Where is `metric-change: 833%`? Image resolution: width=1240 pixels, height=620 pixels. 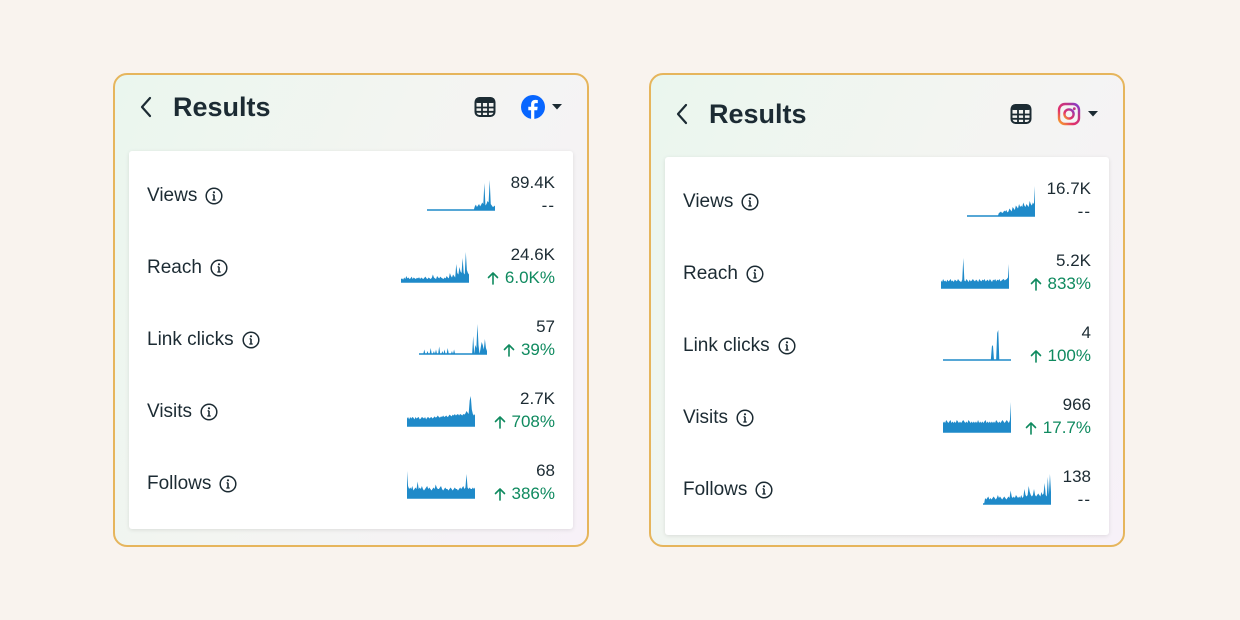
metric-change: 833% is located at coordinates (1060, 284).